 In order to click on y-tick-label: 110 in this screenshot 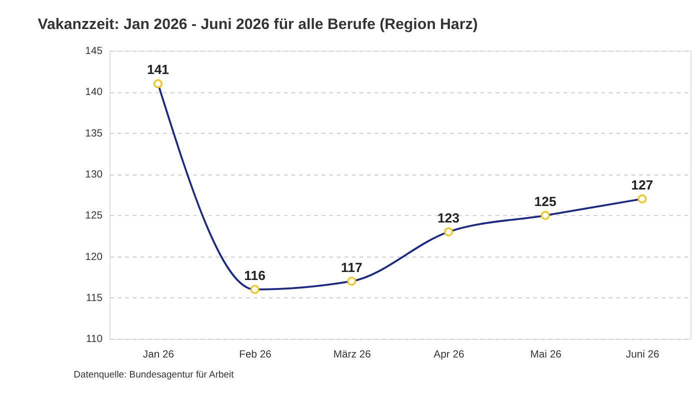, I will do `click(94, 340)`.